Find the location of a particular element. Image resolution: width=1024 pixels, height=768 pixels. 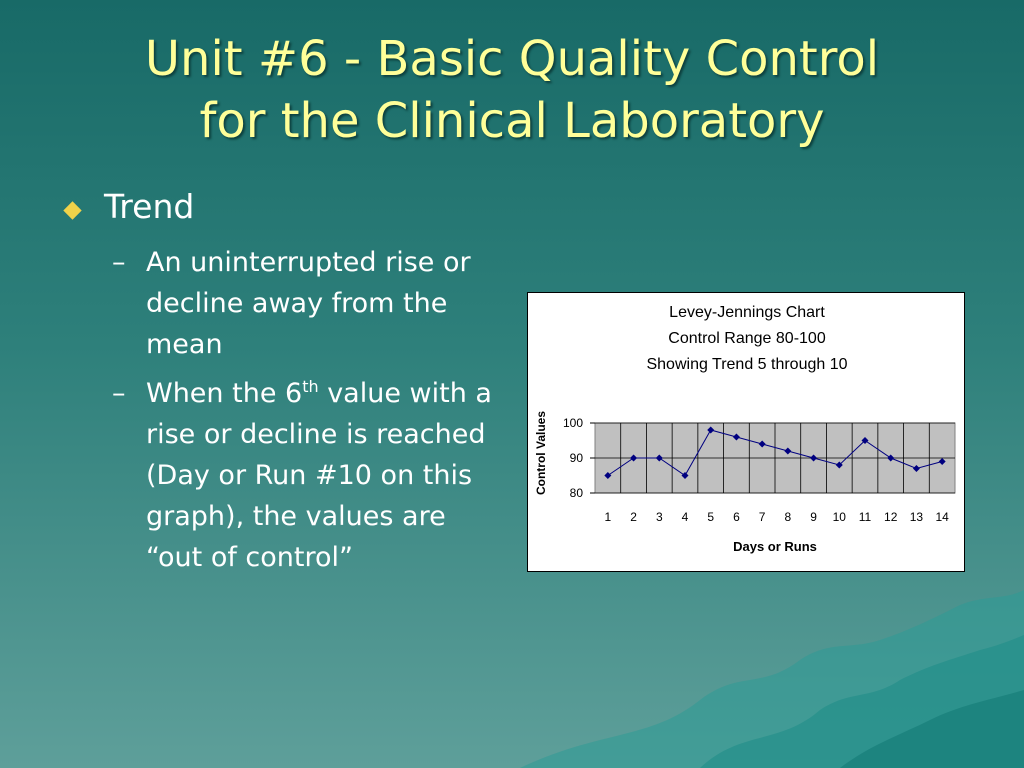

bullet-trend-label: Trend is located at coordinates (149, 206).